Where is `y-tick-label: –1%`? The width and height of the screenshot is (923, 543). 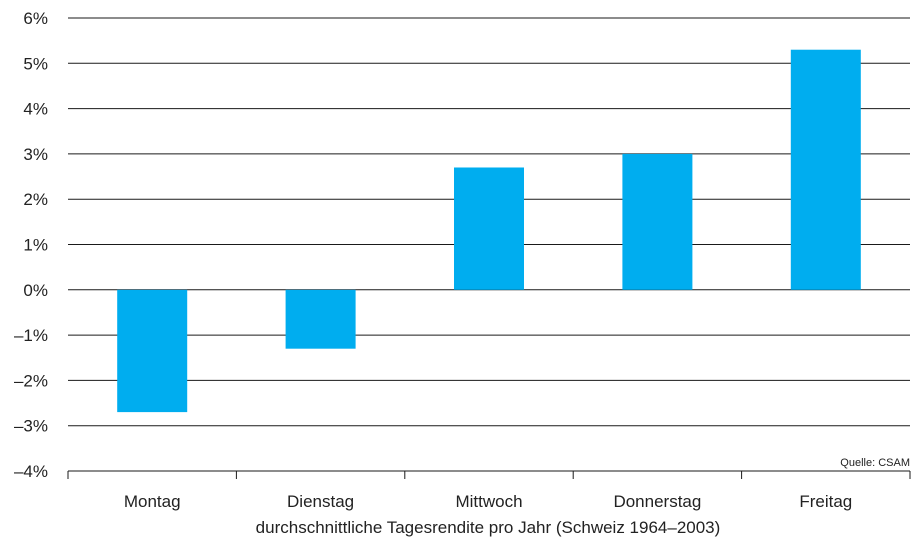
y-tick-label: –1% is located at coordinates (31, 335).